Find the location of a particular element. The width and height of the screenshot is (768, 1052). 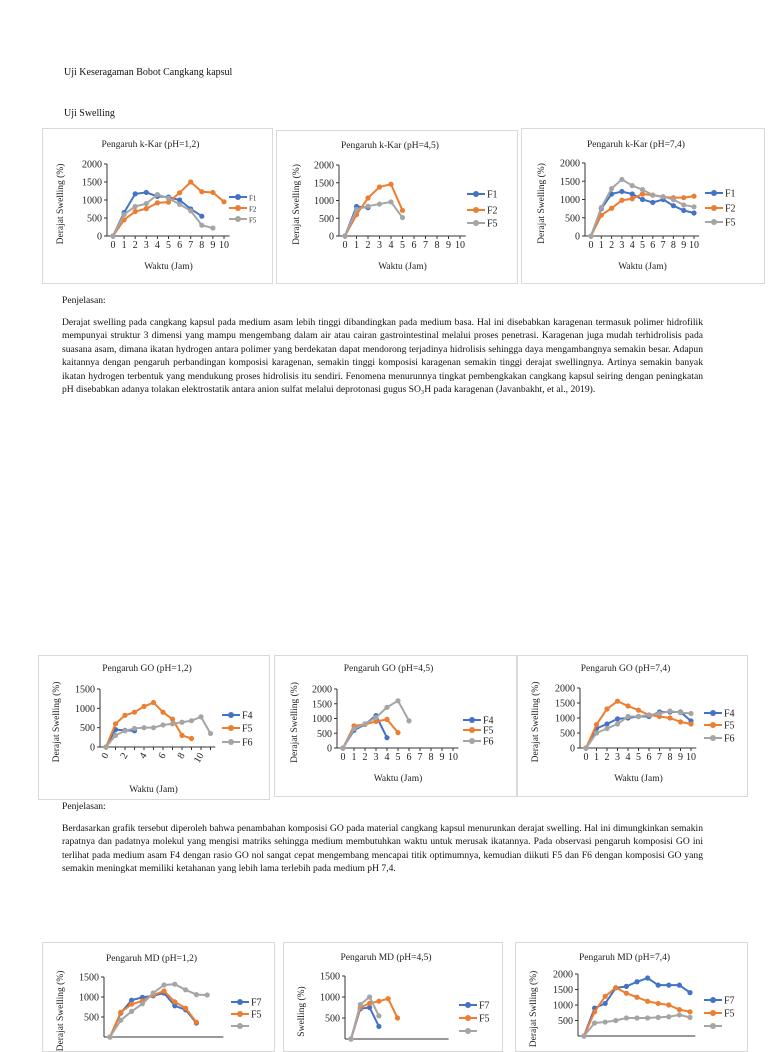

y-tick-label: 1500 is located at coordinates (570, 182).